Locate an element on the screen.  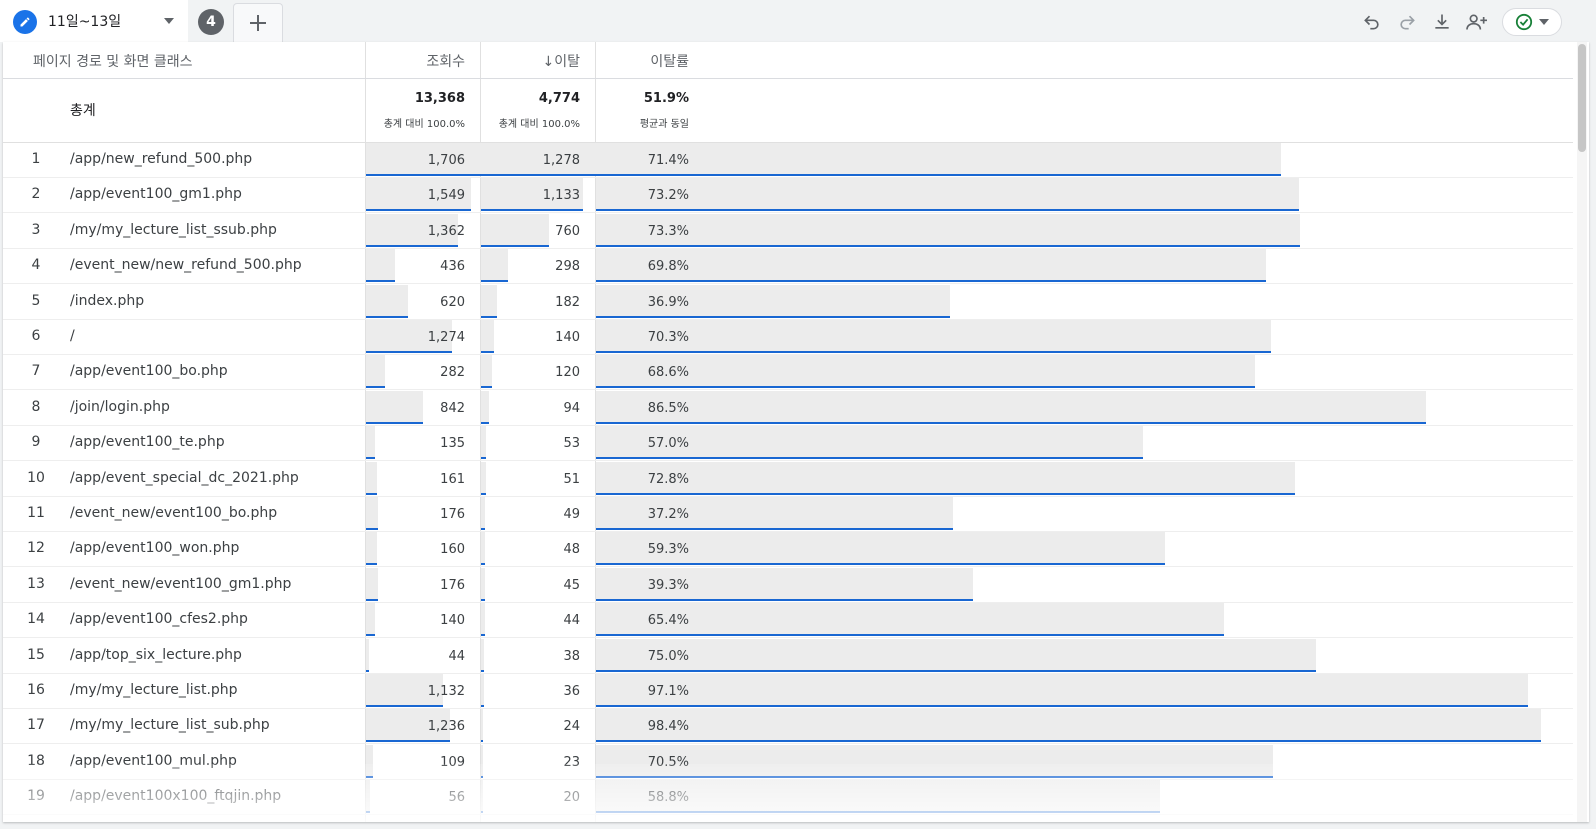
header-page-path: 페이지 경로 및 화면 클래스 is located at coordinates (113, 62).